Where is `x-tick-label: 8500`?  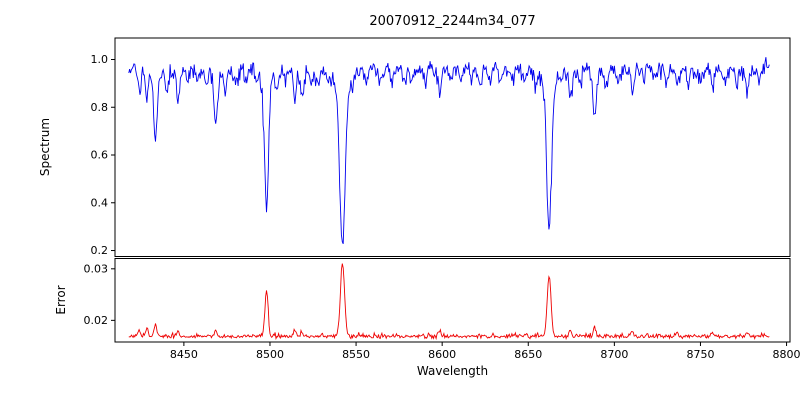 x-tick-label: 8500 is located at coordinates (270, 354).